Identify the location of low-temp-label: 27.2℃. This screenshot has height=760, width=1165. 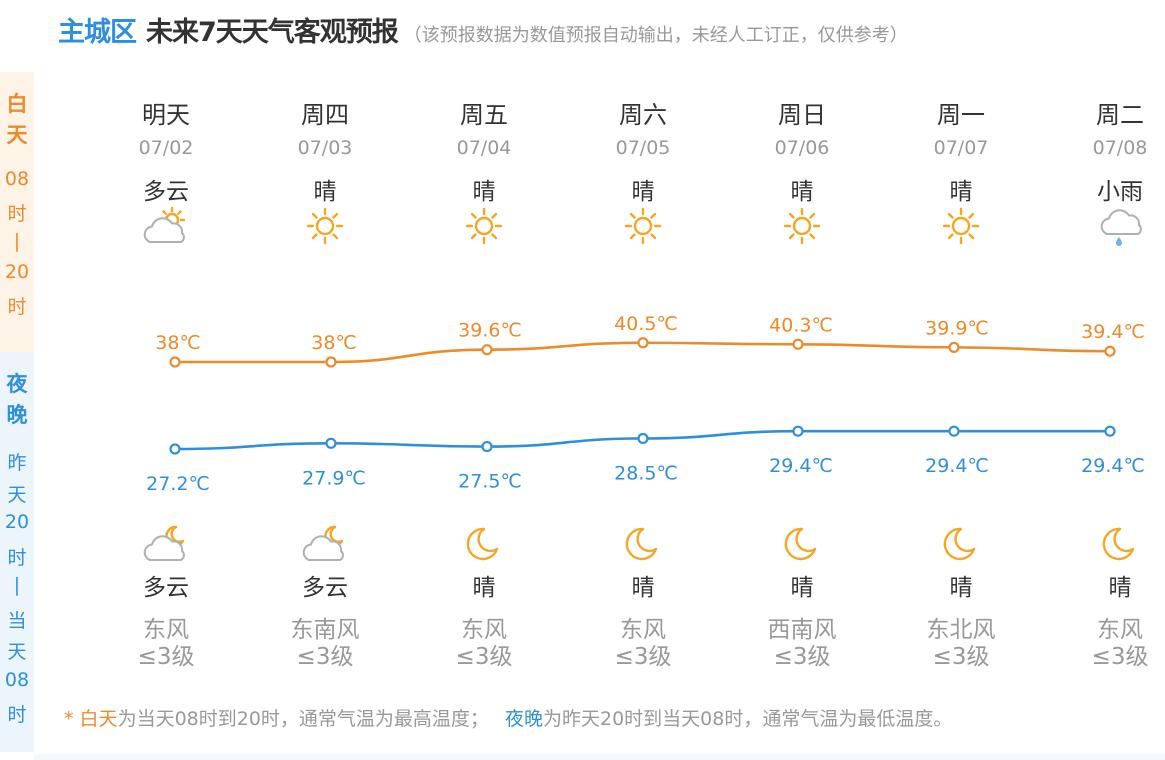
(178, 484).